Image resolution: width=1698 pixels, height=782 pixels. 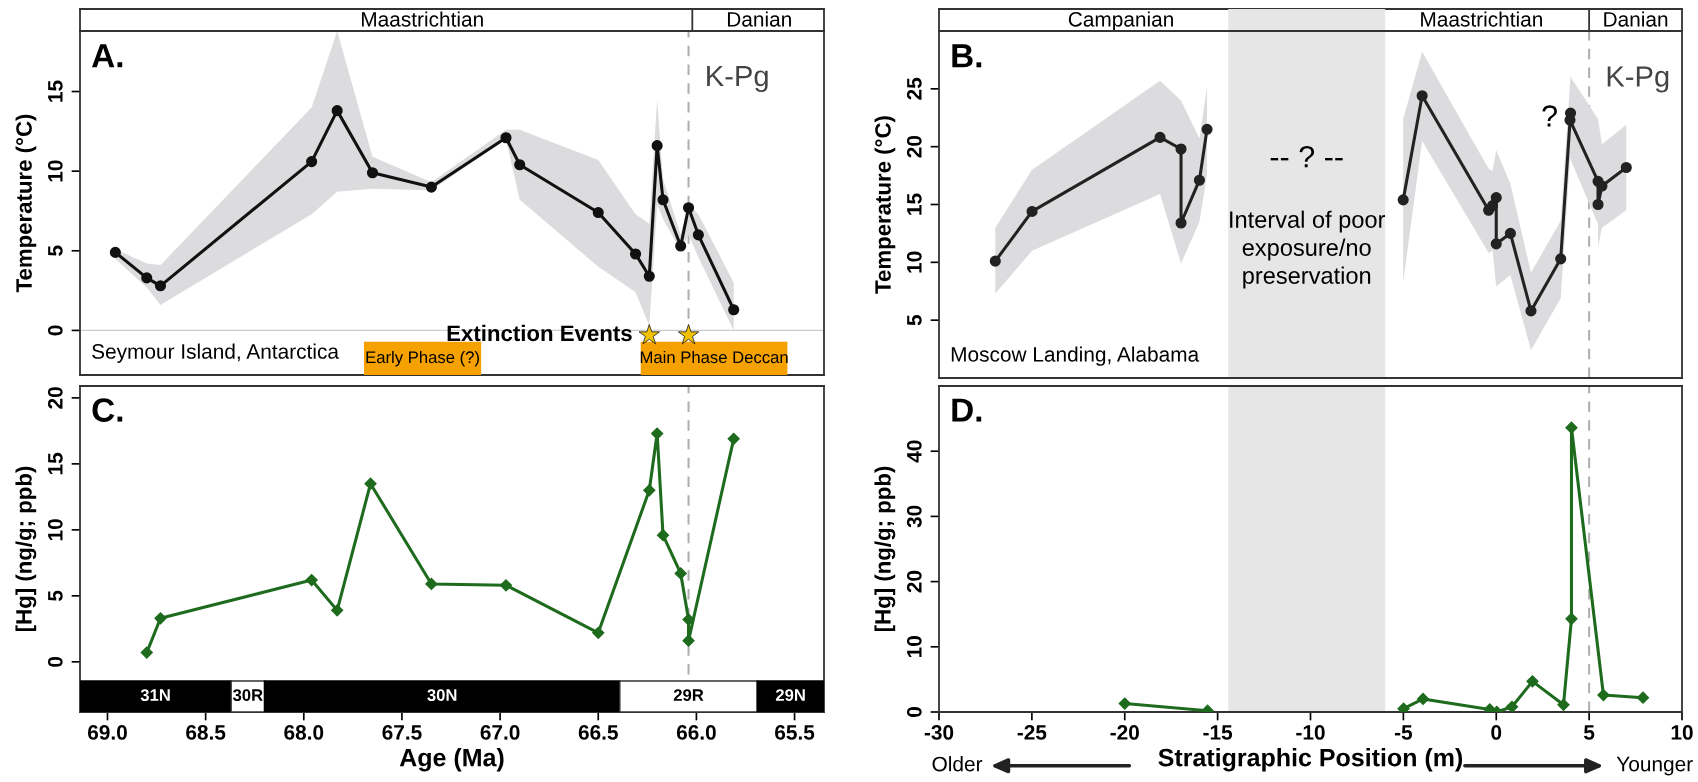 I want to click on text: Older, so click(x=957, y=764).